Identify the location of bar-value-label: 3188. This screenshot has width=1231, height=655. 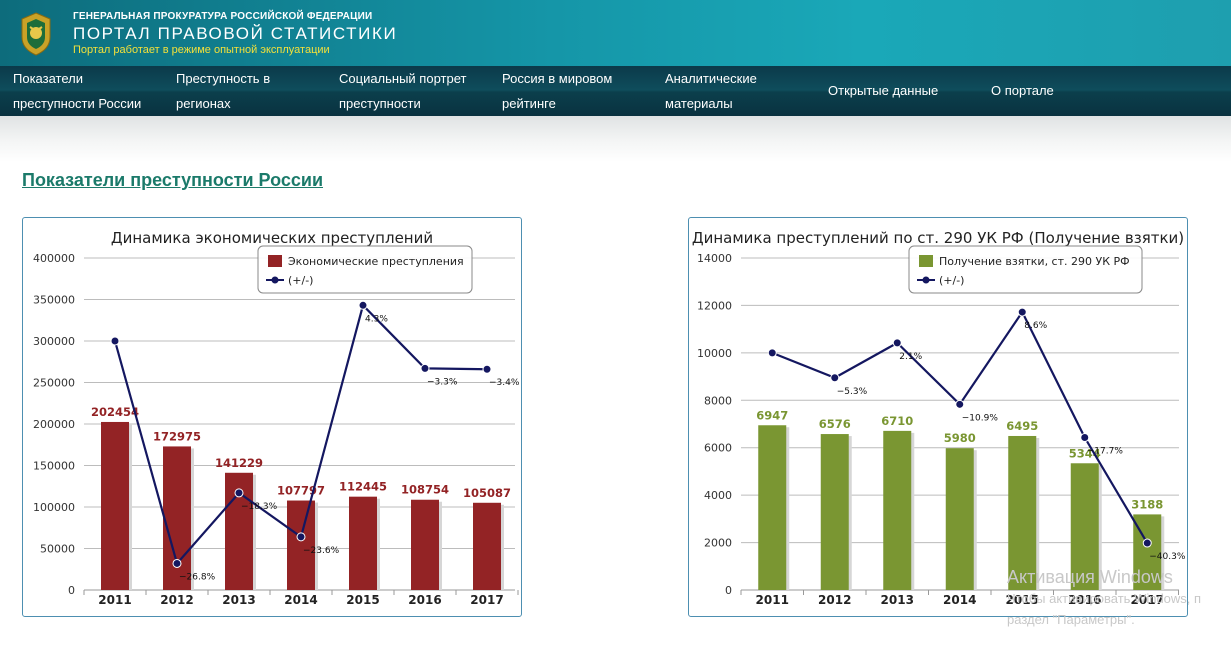
(1147, 504).